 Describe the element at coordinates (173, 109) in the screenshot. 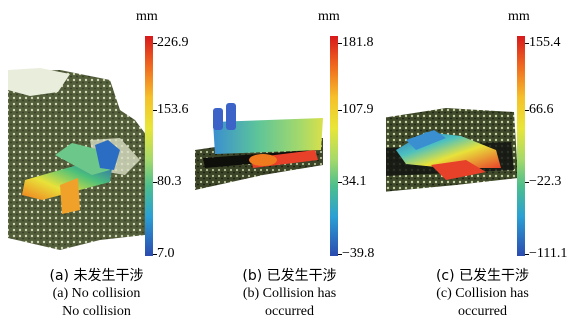

I see `colorbar-tick-upper: 153.6` at that location.